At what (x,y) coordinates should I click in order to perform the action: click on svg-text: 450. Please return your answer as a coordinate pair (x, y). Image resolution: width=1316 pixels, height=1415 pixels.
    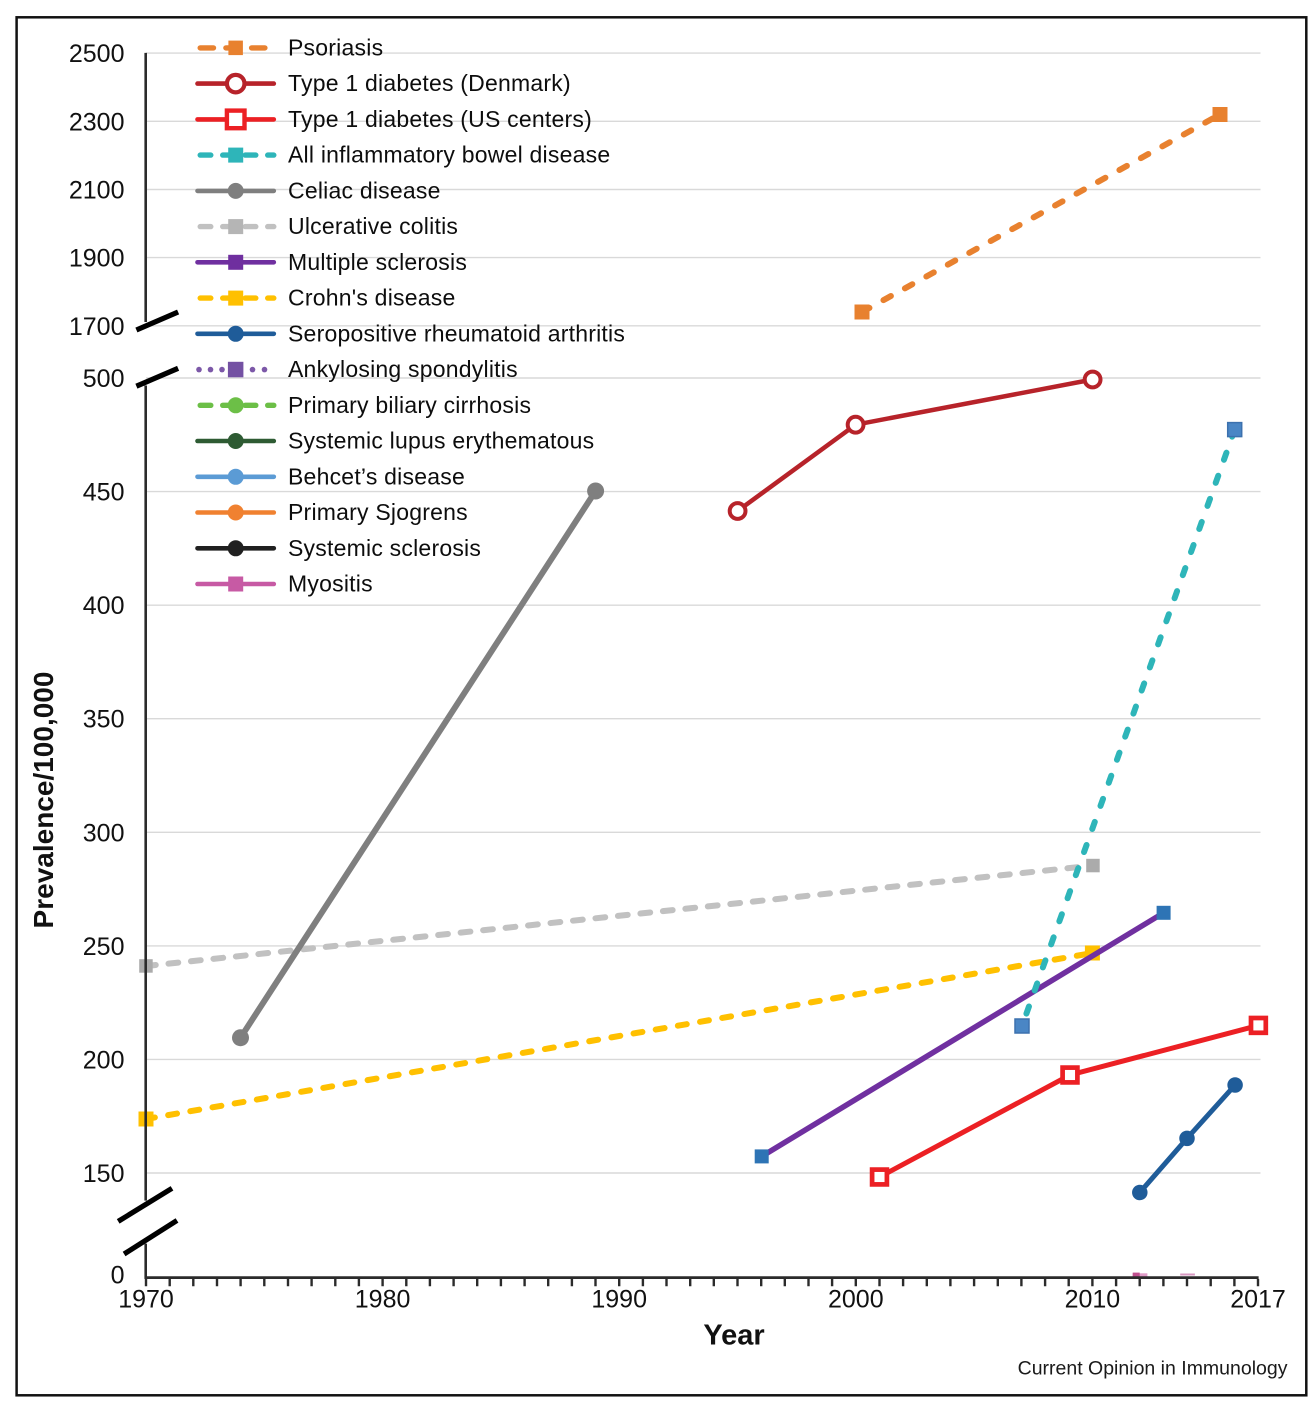
    Looking at the image, I should click on (104, 493).